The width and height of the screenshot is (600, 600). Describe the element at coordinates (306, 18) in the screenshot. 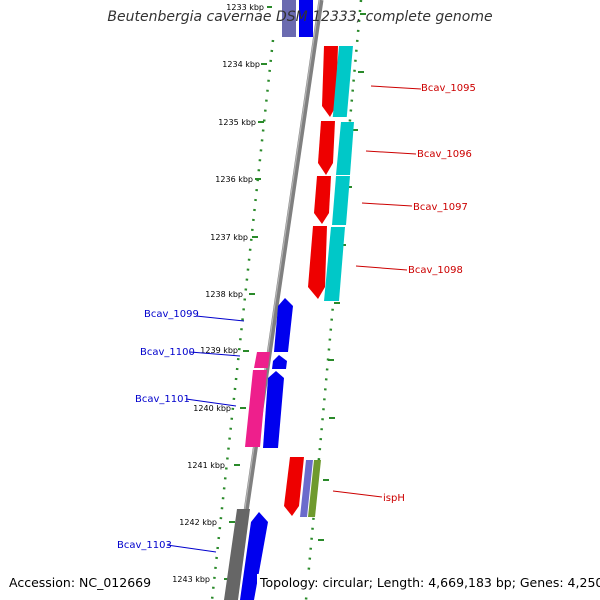

I see `gene-block-forward` at that location.